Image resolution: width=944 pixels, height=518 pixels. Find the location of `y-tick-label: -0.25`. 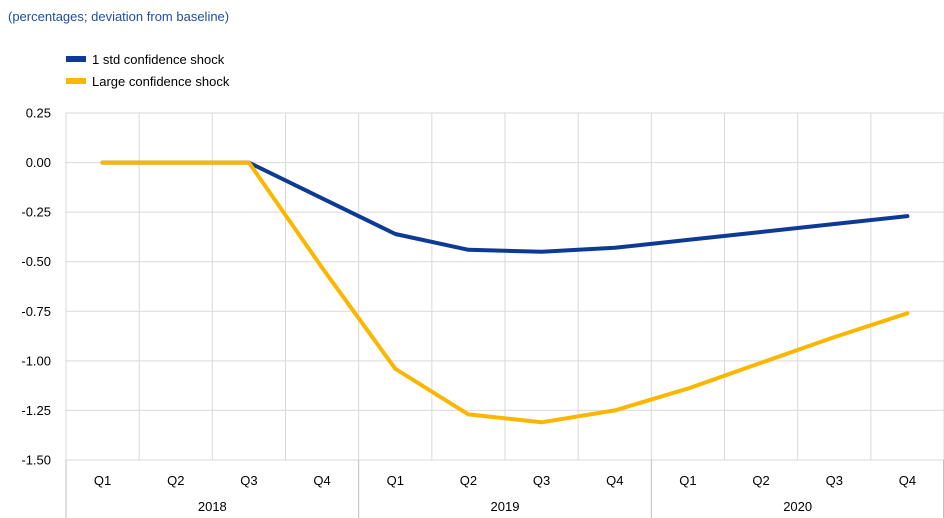

y-tick-label: -0.25 is located at coordinates (36, 212).